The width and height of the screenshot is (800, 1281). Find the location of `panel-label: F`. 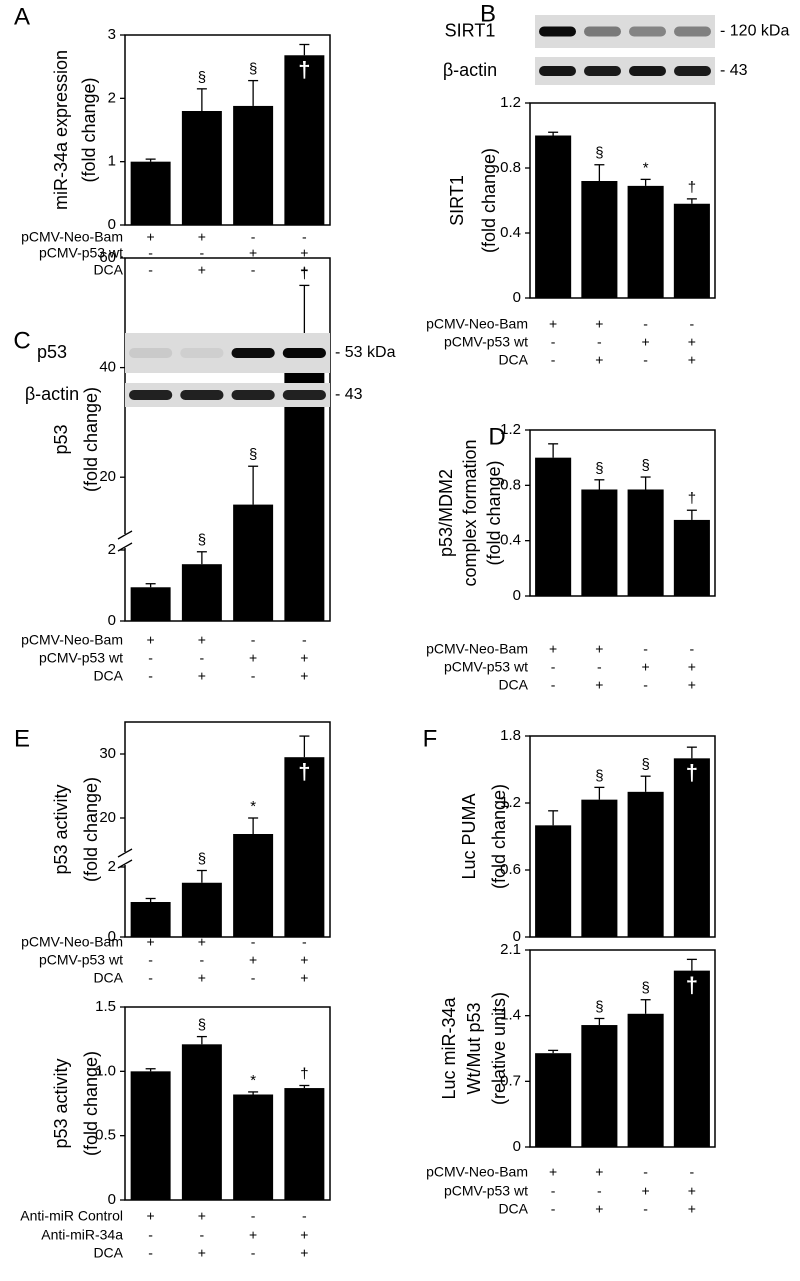

panel-label: F is located at coordinates (430, 738).